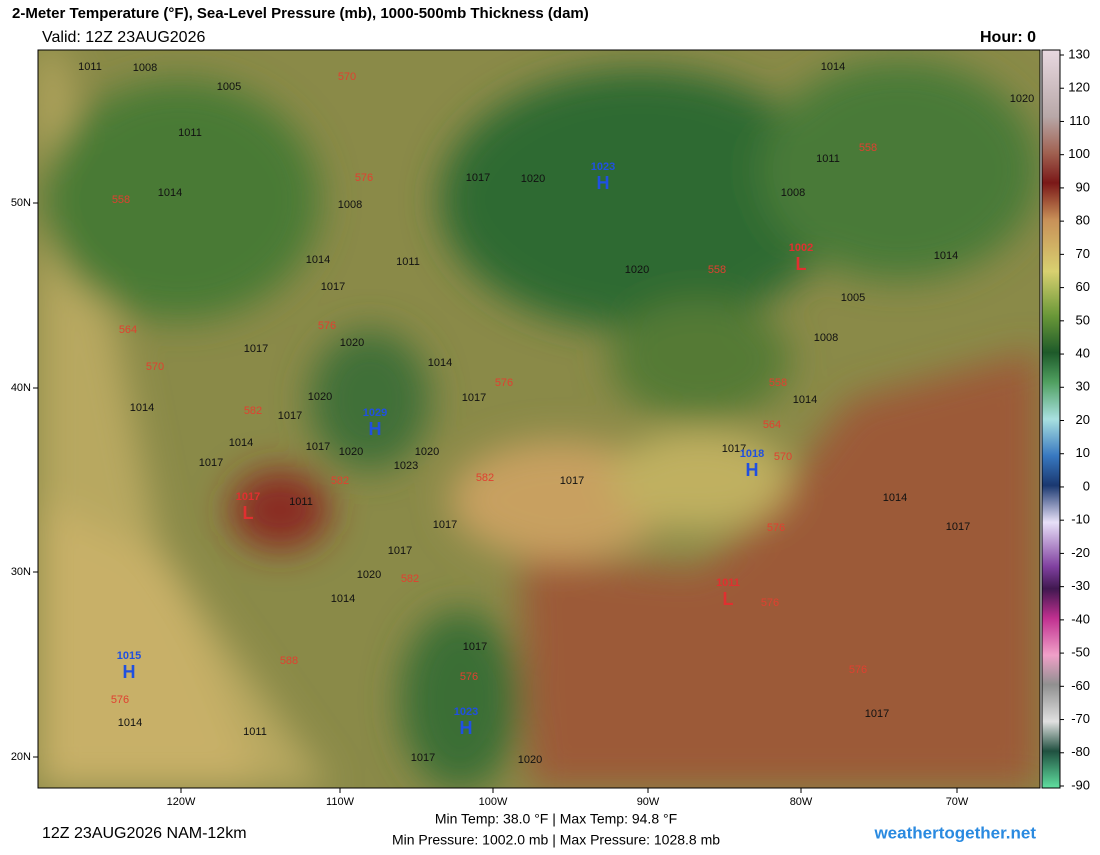 This screenshot has height=855, width=1100. What do you see at coordinates (648, 802) in the screenshot?
I see `longitude-label: 90W` at bounding box center [648, 802].